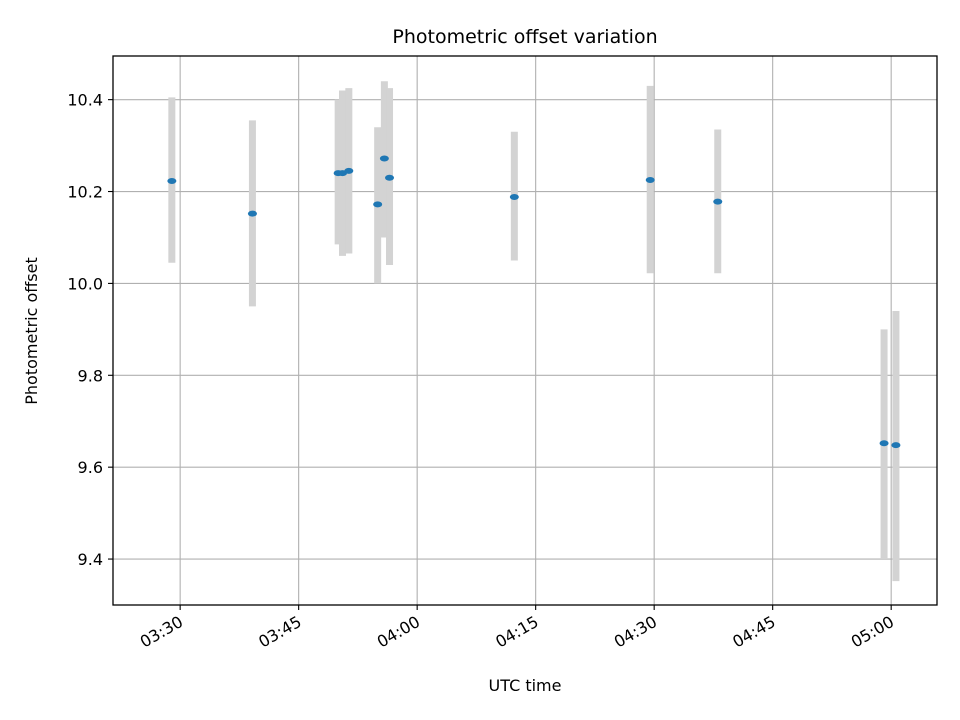  I want to click on y-tick-label: 10.4, so click(85, 100).